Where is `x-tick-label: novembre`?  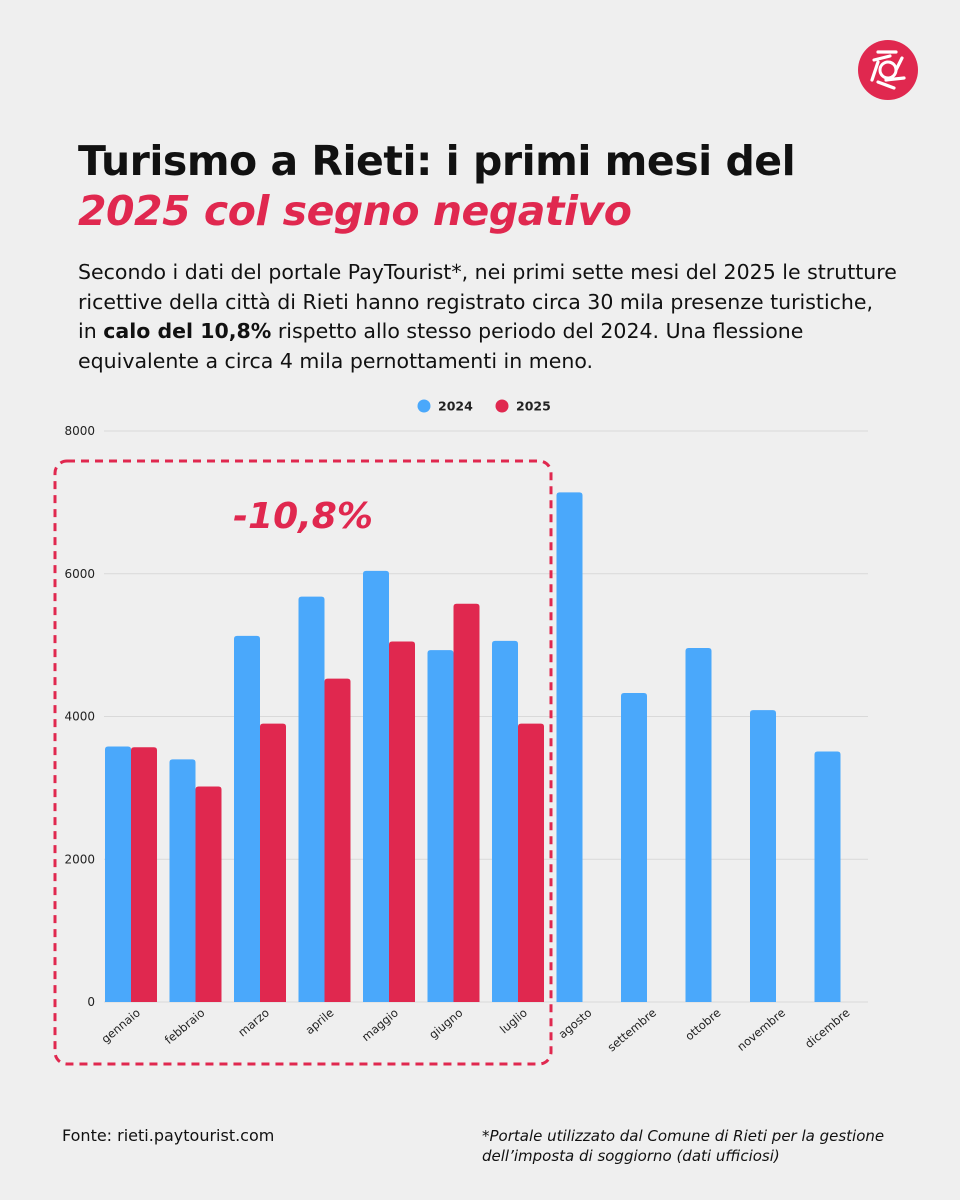 x-tick-label: novembre is located at coordinates (761, 1030).